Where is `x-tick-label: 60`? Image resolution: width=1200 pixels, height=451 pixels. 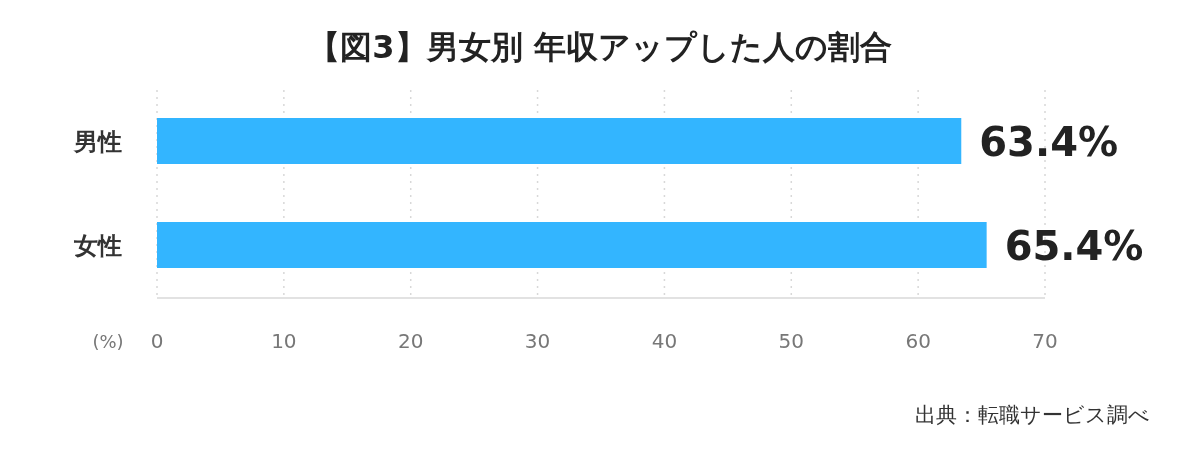
x-tick-label: 60 is located at coordinates (918, 341).